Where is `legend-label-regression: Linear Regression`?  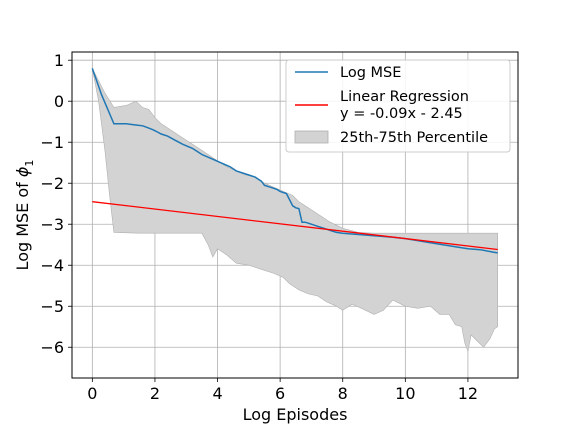 legend-label-regression: Linear Regression is located at coordinates (404, 97).